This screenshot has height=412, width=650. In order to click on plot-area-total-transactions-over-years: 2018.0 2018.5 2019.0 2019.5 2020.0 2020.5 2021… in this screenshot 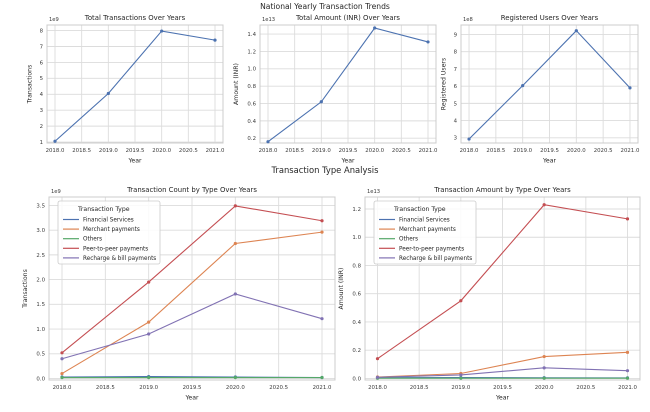, I will do `click(126, 89)`.